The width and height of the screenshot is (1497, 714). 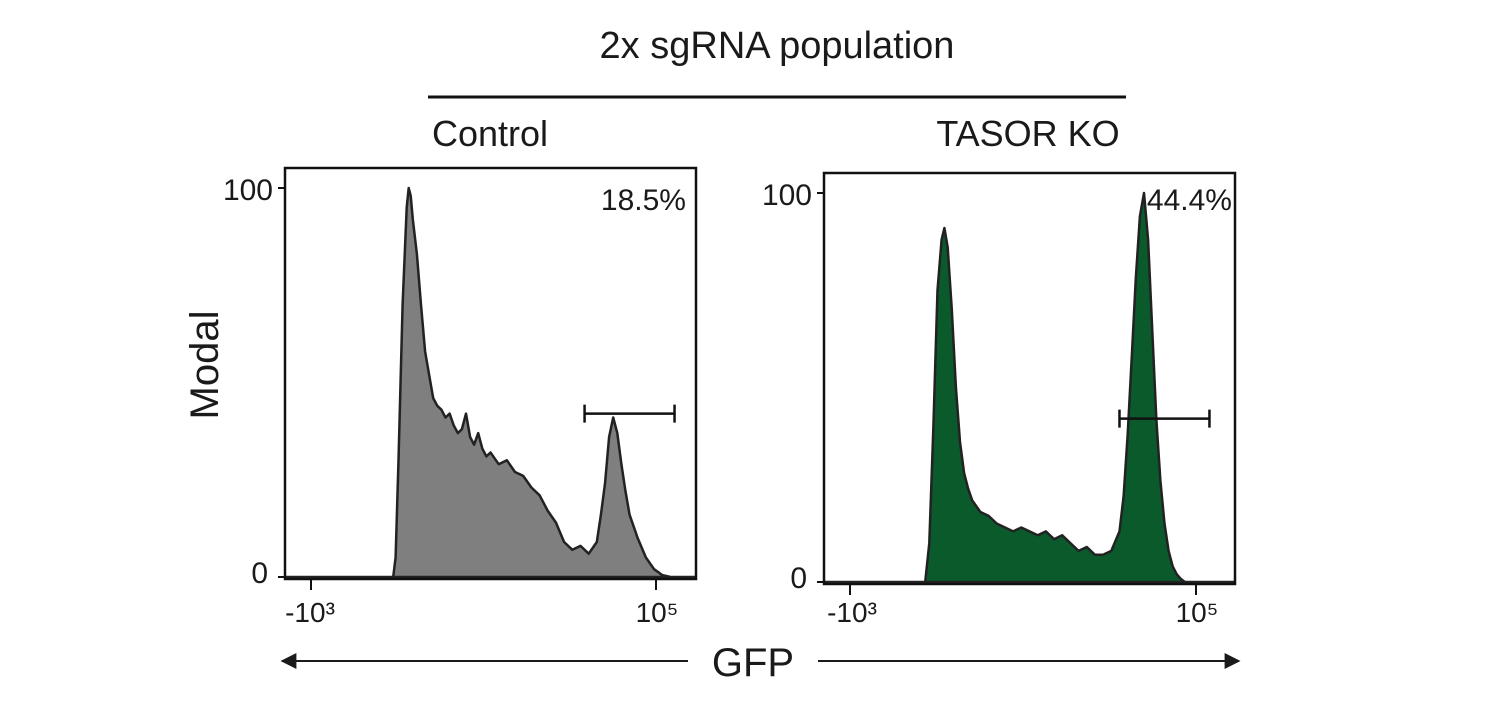 What do you see at coordinates (643, 200) in the screenshot?
I see `gate-percent-label: 18.5%` at bounding box center [643, 200].